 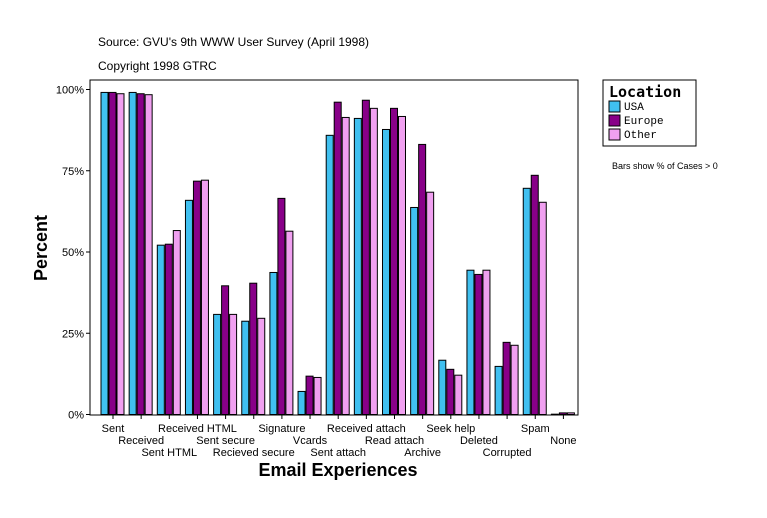 I want to click on legend-title: Location, so click(x=645, y=92).